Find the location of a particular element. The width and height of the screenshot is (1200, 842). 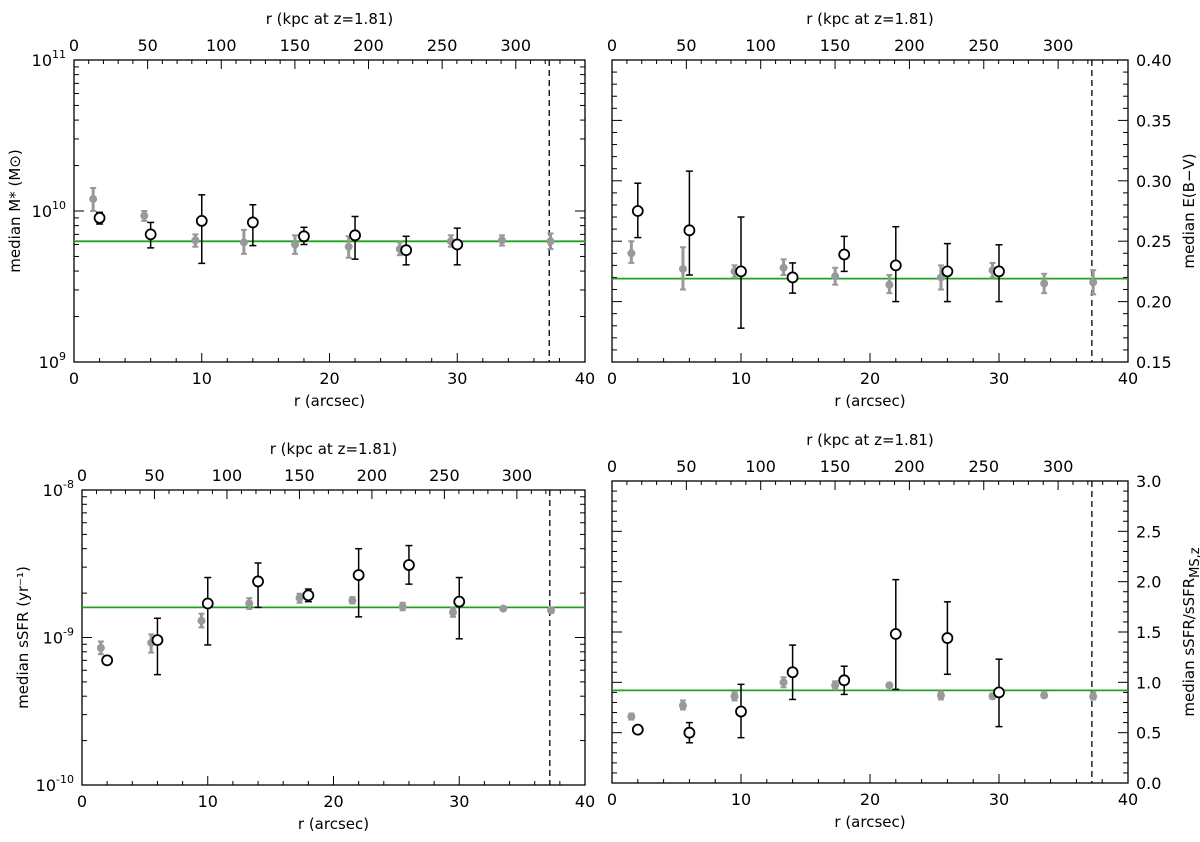

y-axis-label: median sSFR (yr⁻¹) is located at coordinates (23, 637).